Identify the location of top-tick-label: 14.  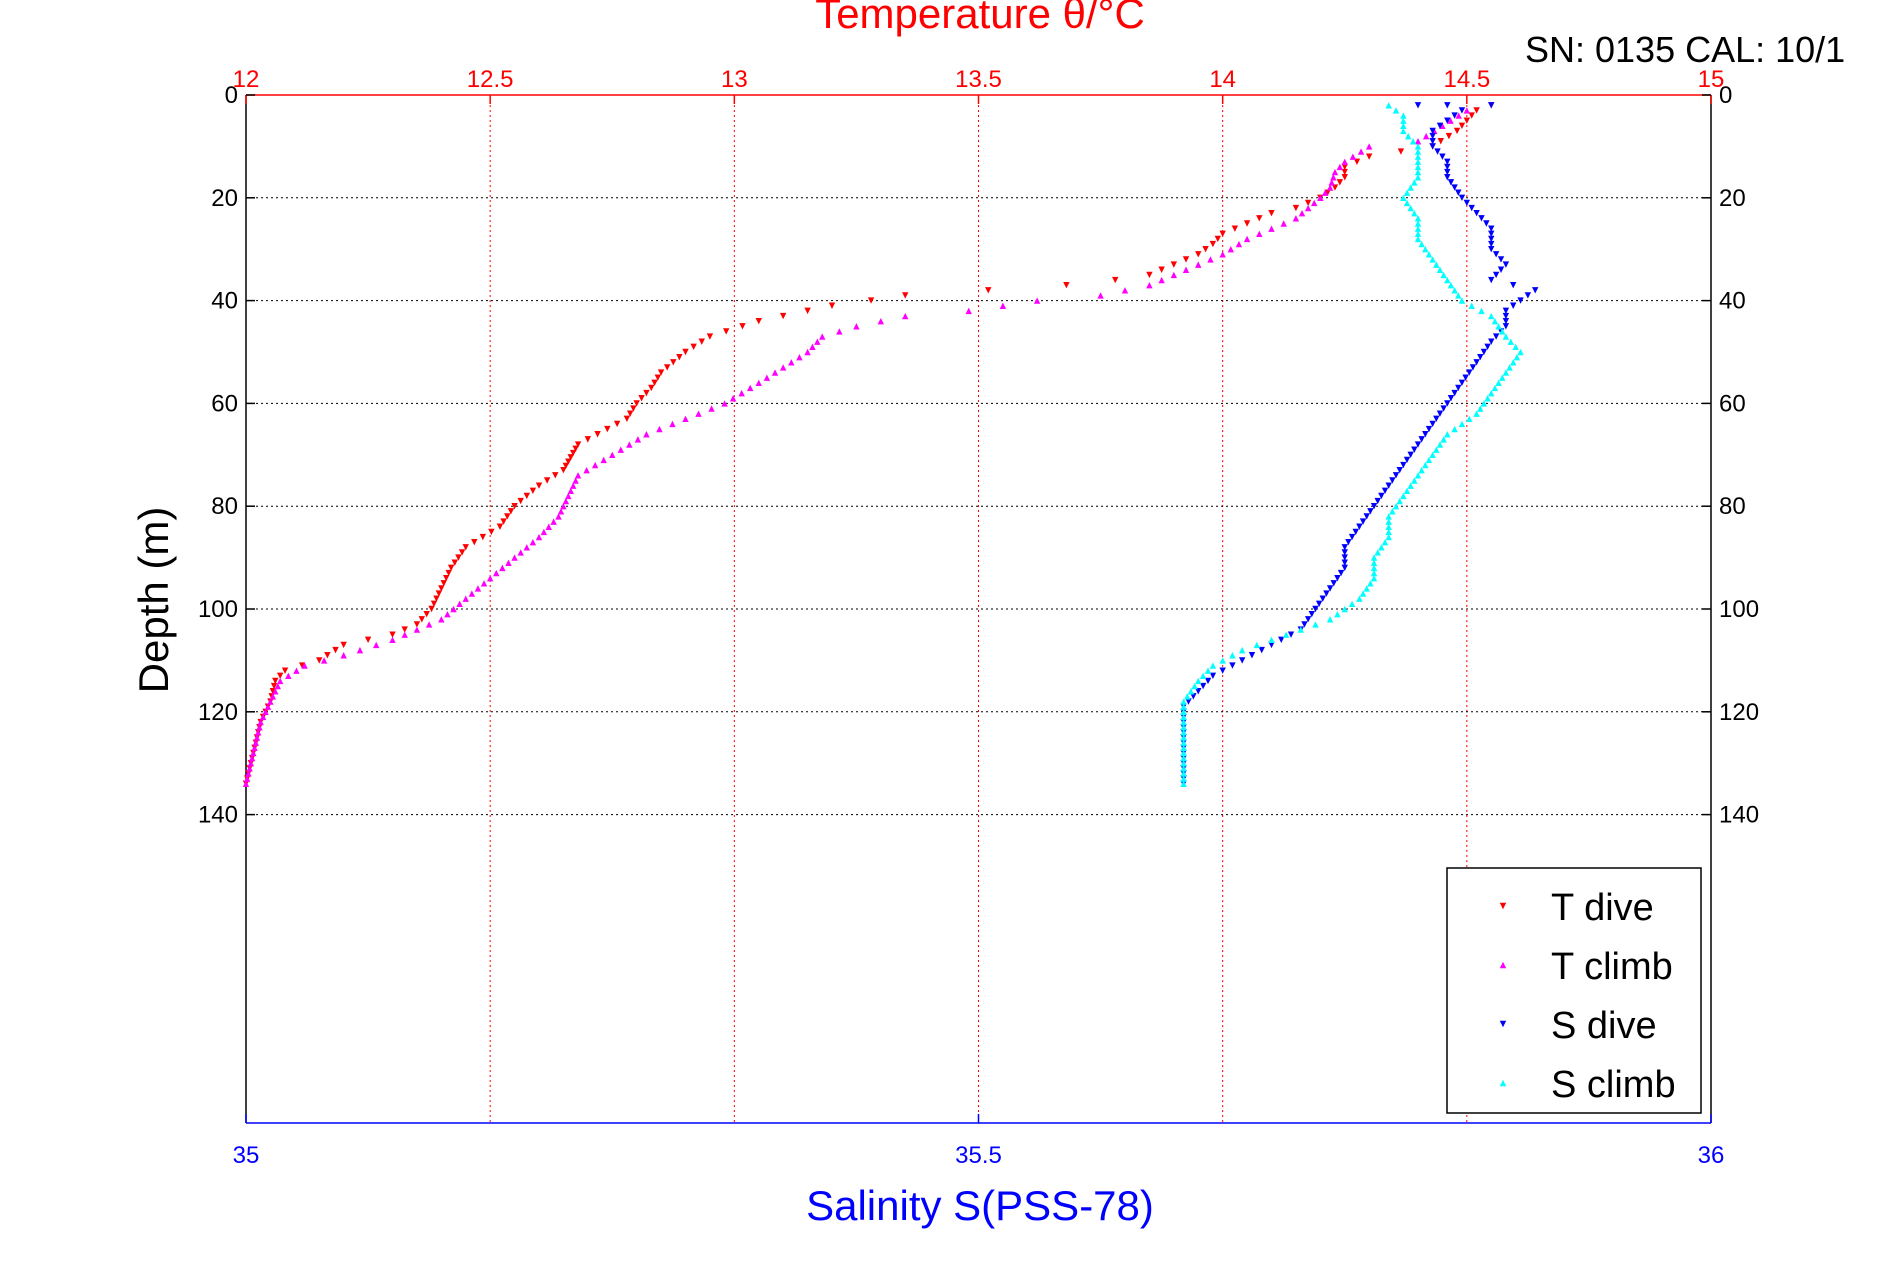
(1222, 79).